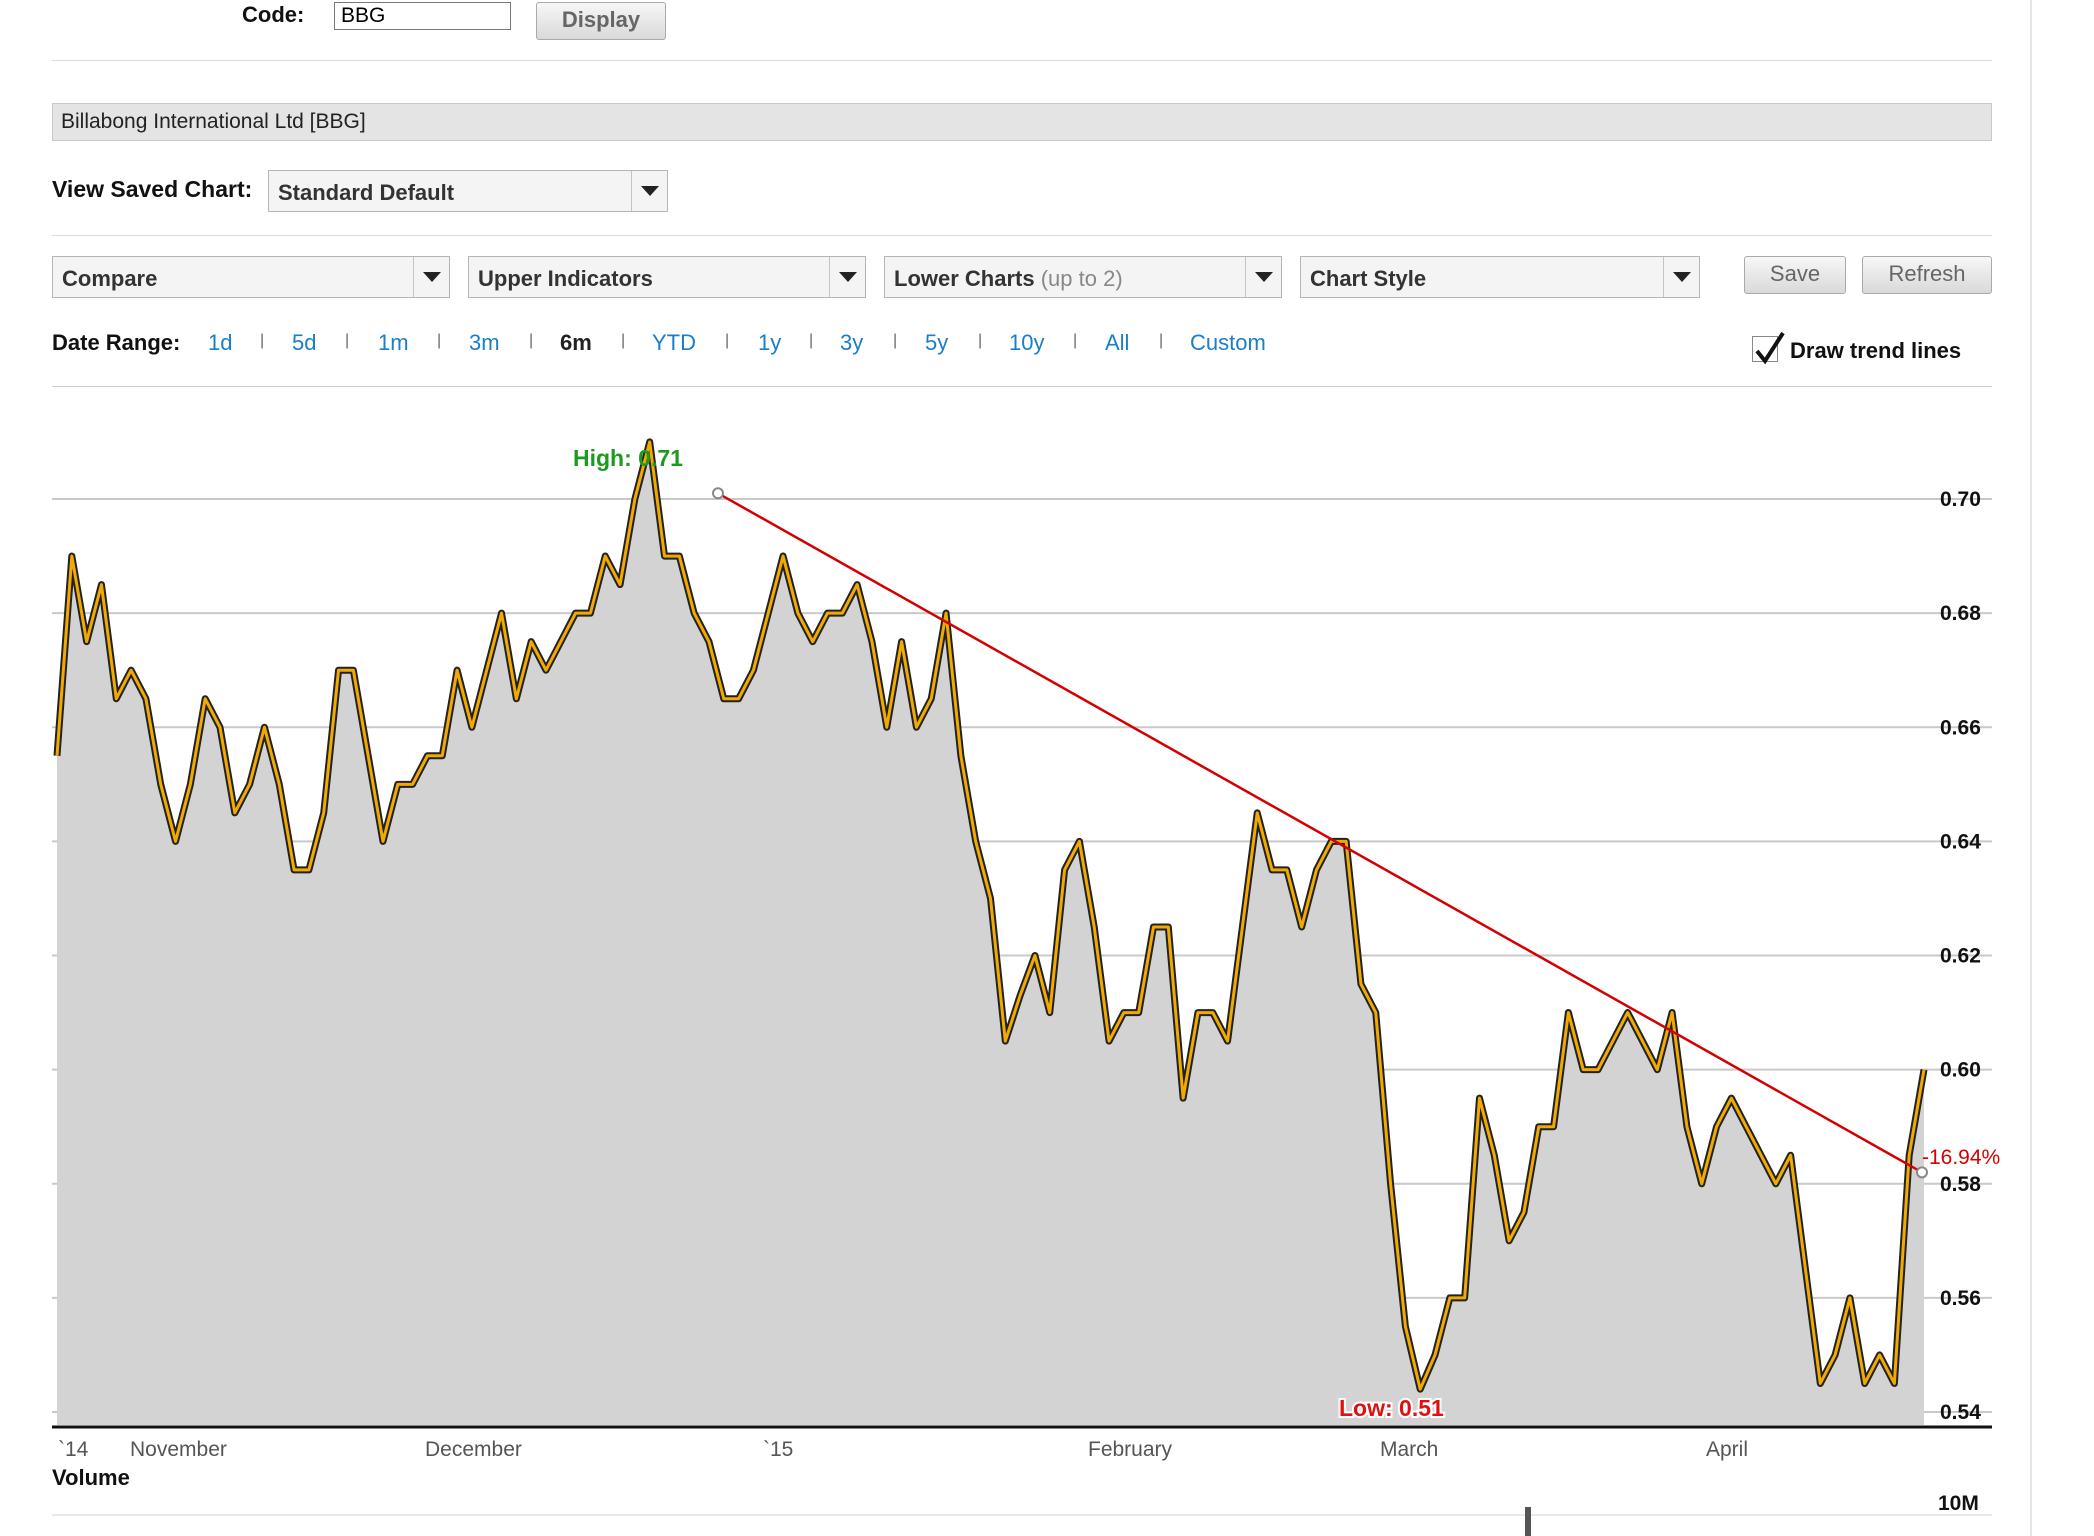  What do you see at coordinates (366, 192) in the screenshot?
I see `saved-chart-selected: Standard Default` at bounding box center [366, 192].